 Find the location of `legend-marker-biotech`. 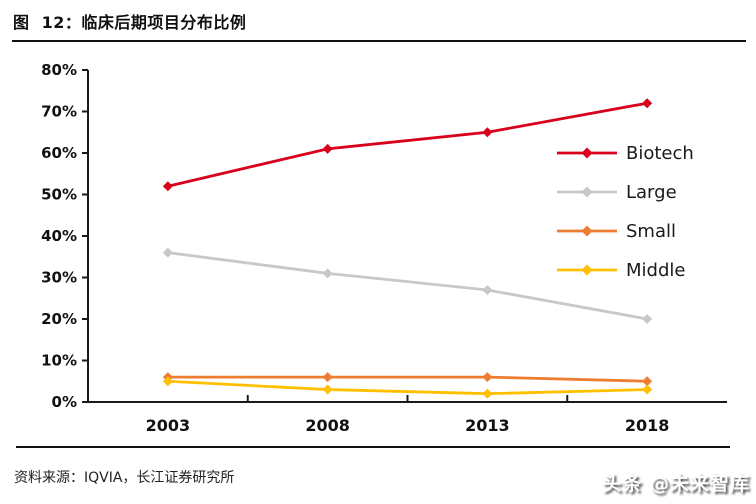

legend-marker-biotech is located at coordinates (587, 153).